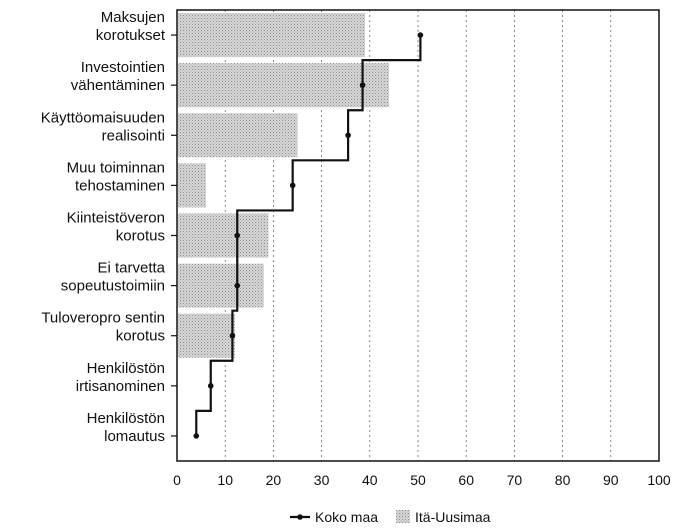 The image size is (687, 531). What do you see at coordinates (116, 167) in the screenshot?
I see `category-label-line: Muu toiminnan` at bounding box center [116, 167].